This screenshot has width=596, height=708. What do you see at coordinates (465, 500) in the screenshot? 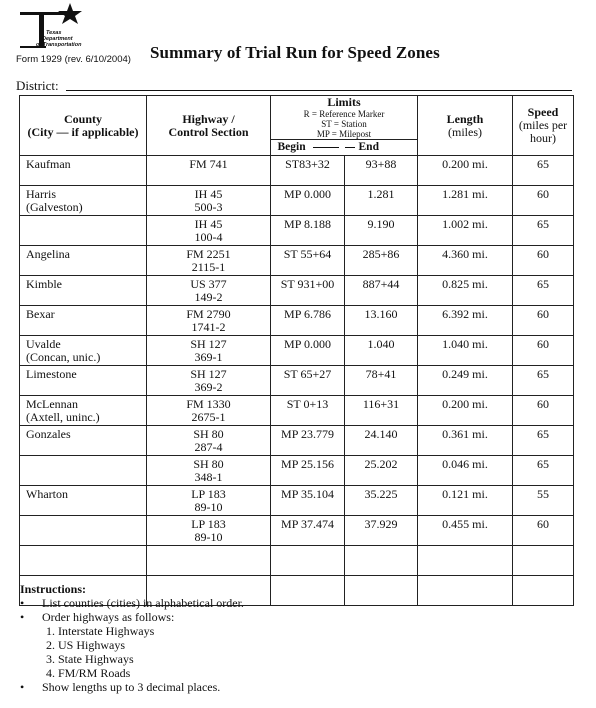
I see `length-cell: 0.121 mi.` at bounding box center [465, 500].